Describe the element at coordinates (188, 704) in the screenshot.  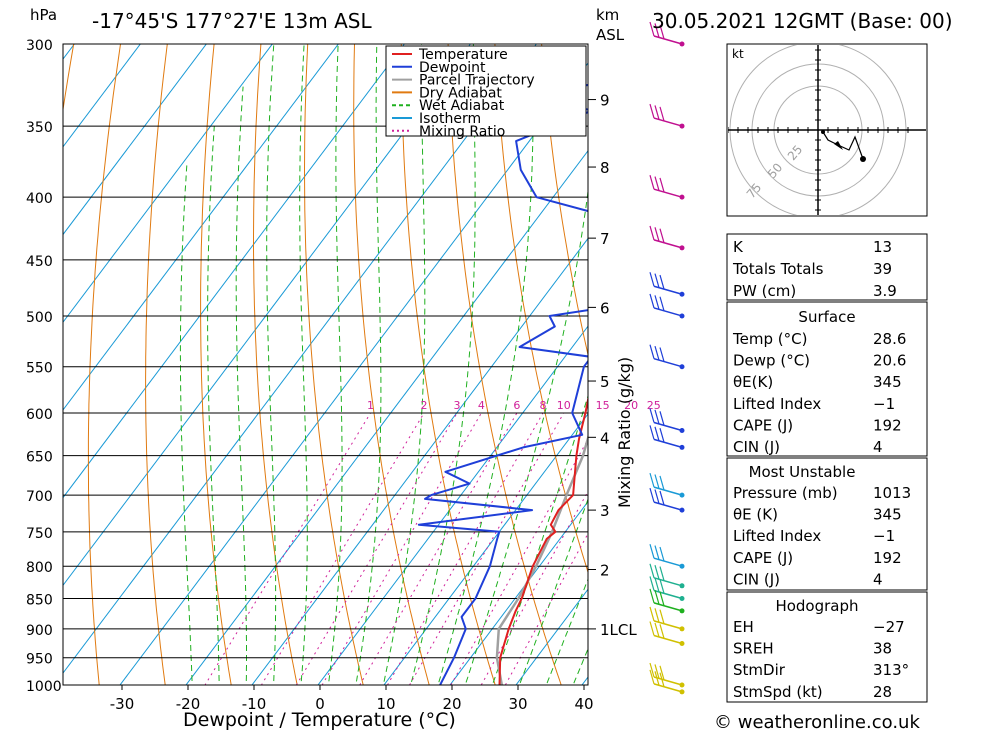
I see `temp-tick-label: -20` at that location.